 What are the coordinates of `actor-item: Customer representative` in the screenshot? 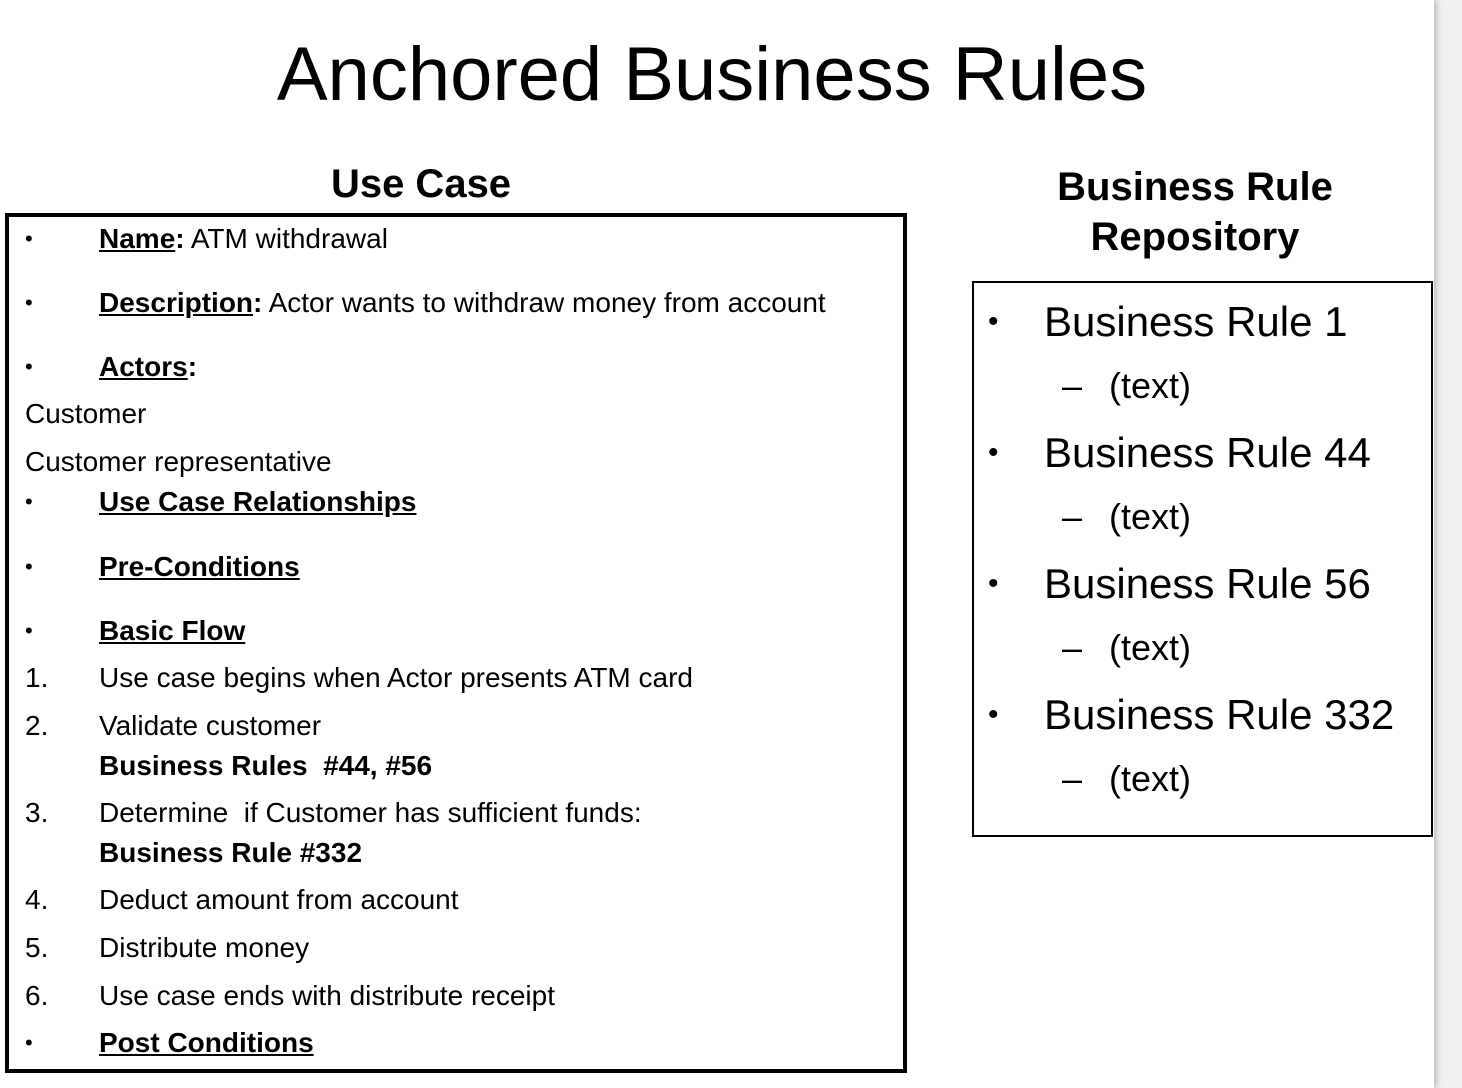 It's located at (178, 461).